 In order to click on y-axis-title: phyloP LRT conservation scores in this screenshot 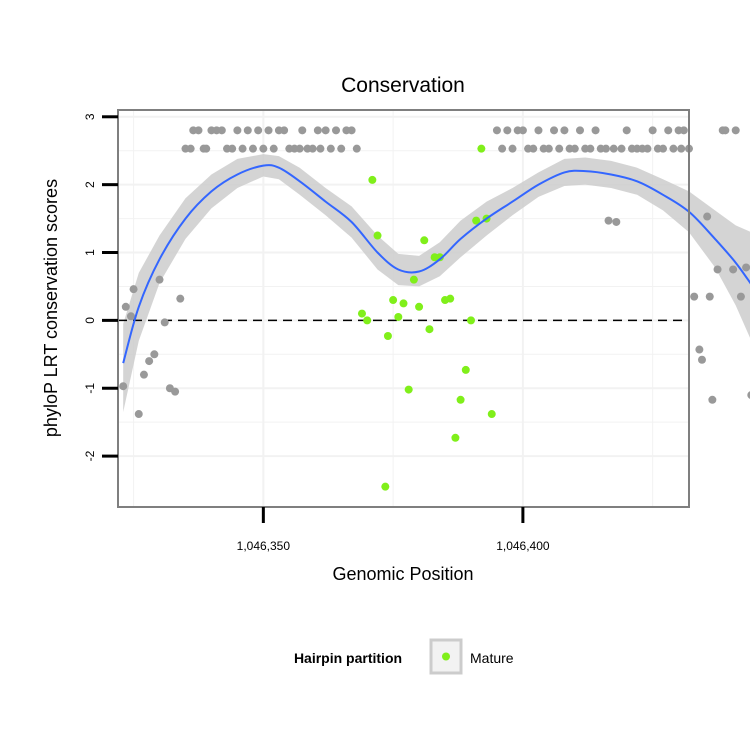, I will do `click(51, 308)`.